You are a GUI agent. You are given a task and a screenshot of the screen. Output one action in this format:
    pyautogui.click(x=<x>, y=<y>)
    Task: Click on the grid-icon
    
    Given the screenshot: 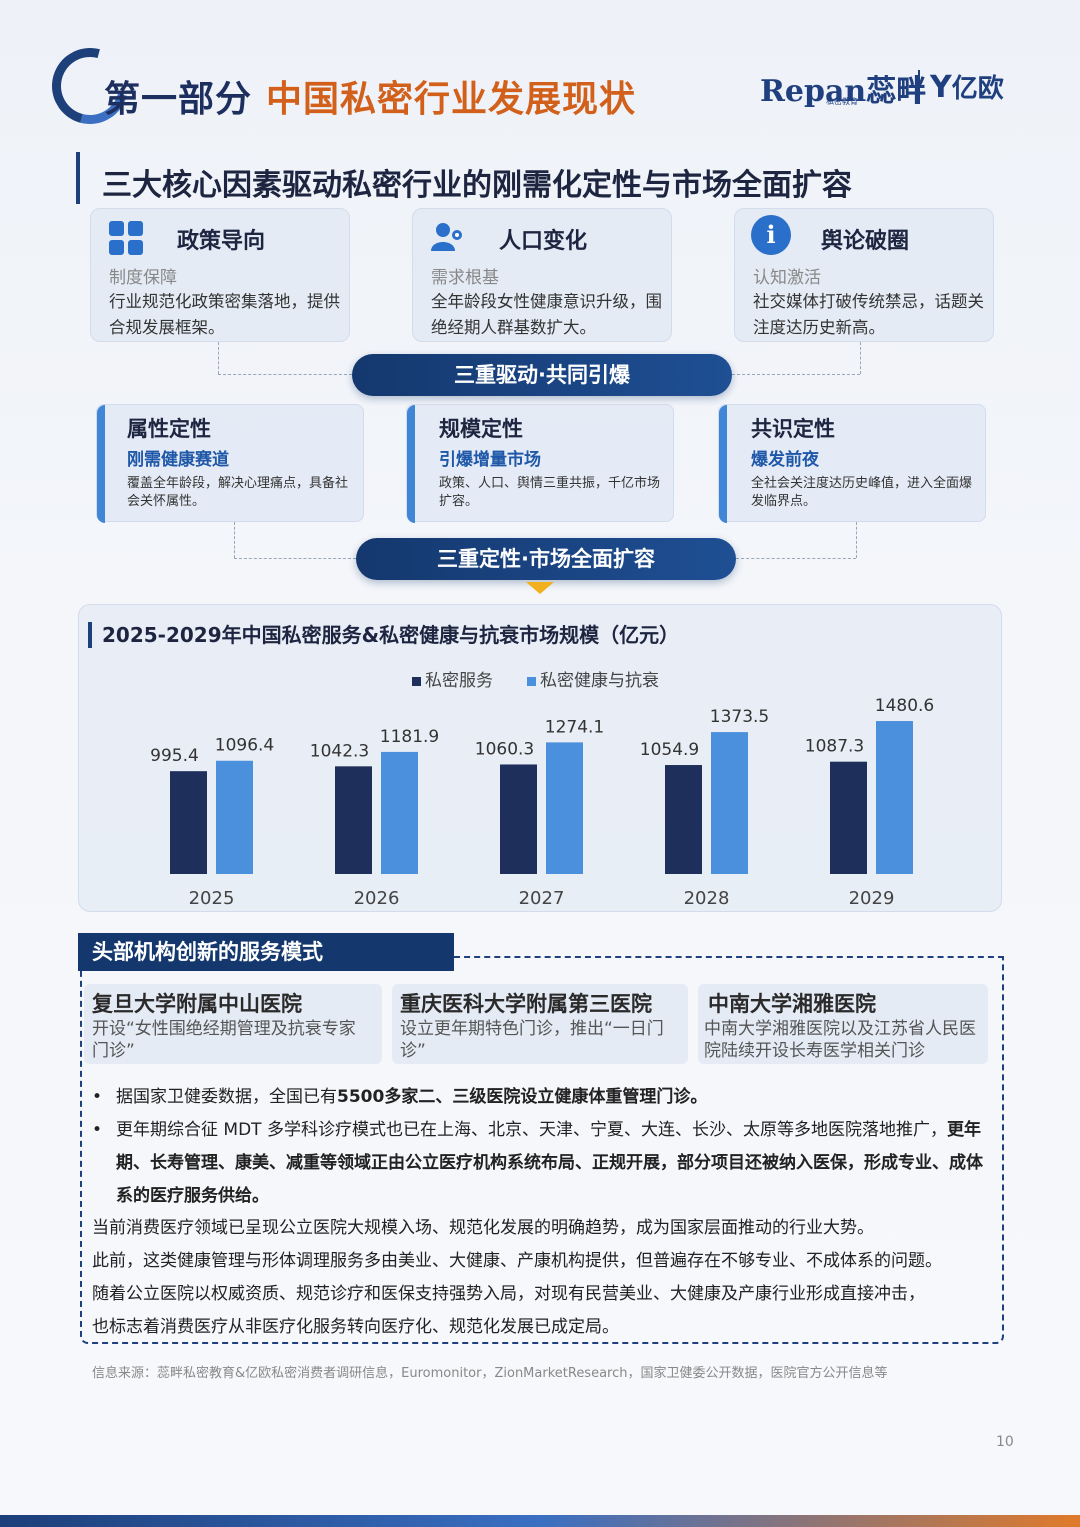 What is the action you would take?
    pyautogui.click(x=126, y=238)
    